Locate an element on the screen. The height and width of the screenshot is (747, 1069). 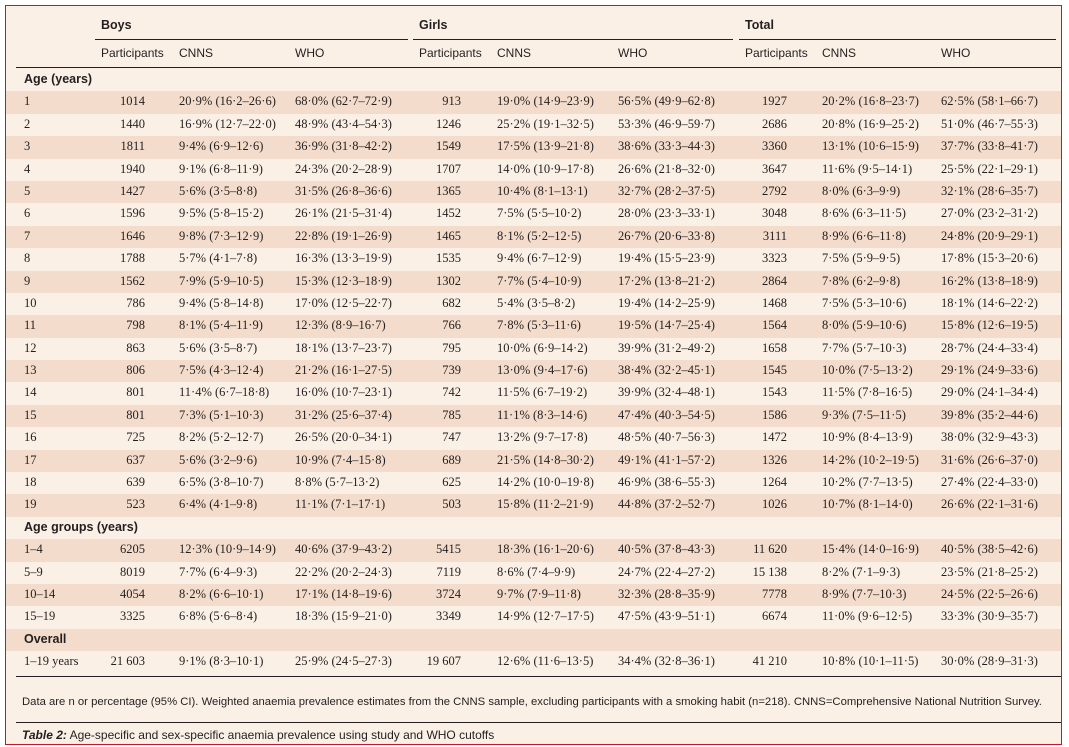
table-cell: 2 is located at coordinates (27, 123).